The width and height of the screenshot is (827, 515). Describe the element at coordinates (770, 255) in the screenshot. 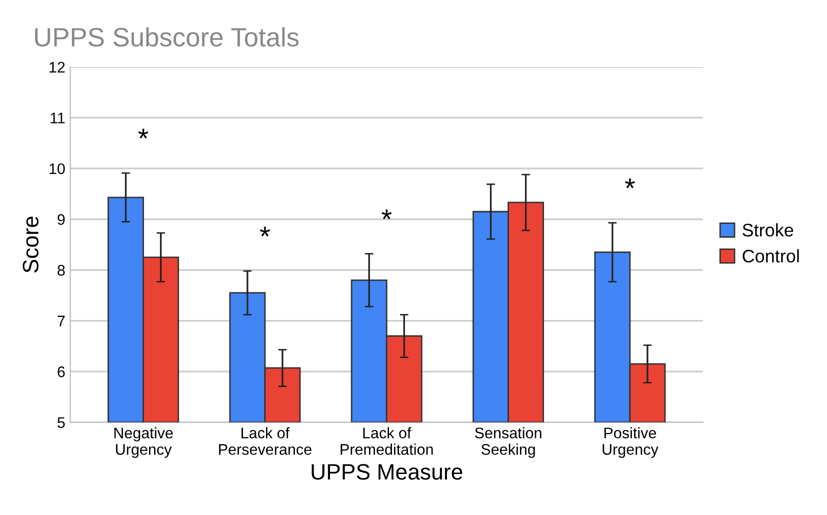

I see `legend-label: Control` at that location.